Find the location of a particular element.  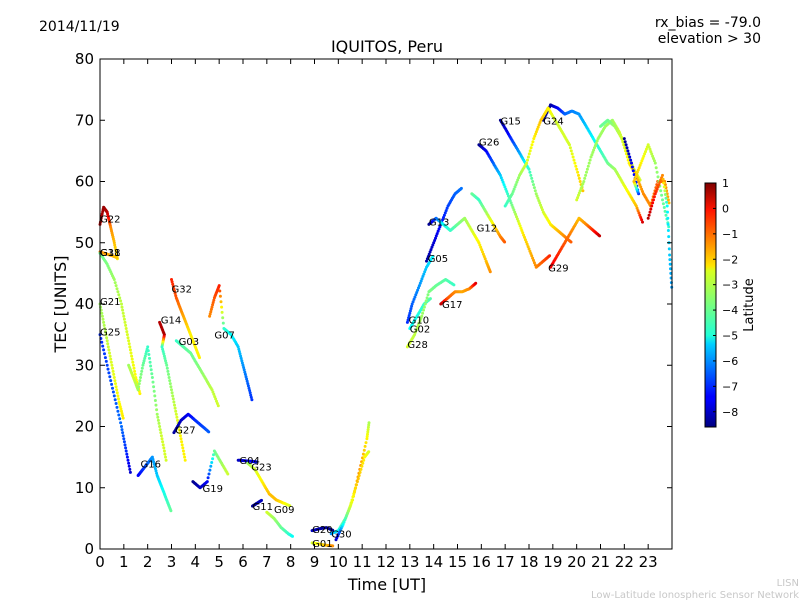

satellite-label: G21 is located at coordinates (110, 302).